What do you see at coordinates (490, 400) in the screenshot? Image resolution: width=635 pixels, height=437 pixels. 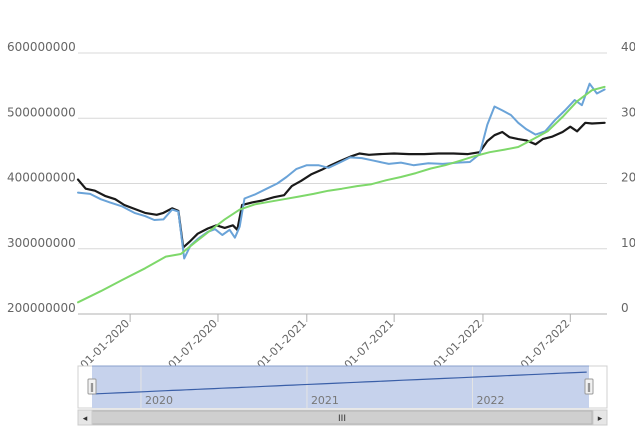 I see `navigator-year-label: 2022` at bounding box center [490, 400].